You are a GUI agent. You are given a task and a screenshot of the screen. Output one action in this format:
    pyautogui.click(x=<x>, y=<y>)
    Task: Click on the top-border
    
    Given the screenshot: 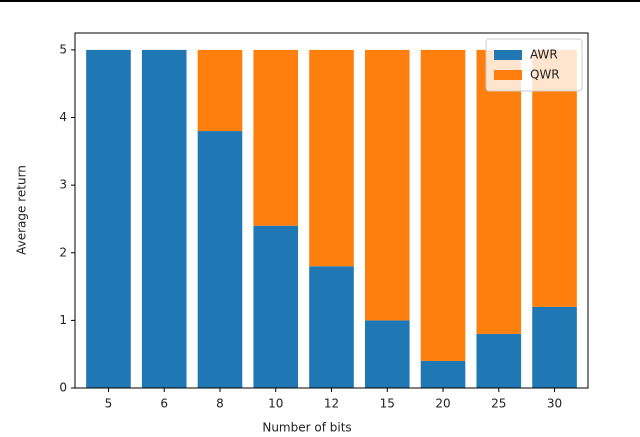 What is the action you would take?
    pyautogui.click(x=320, y=1)
    